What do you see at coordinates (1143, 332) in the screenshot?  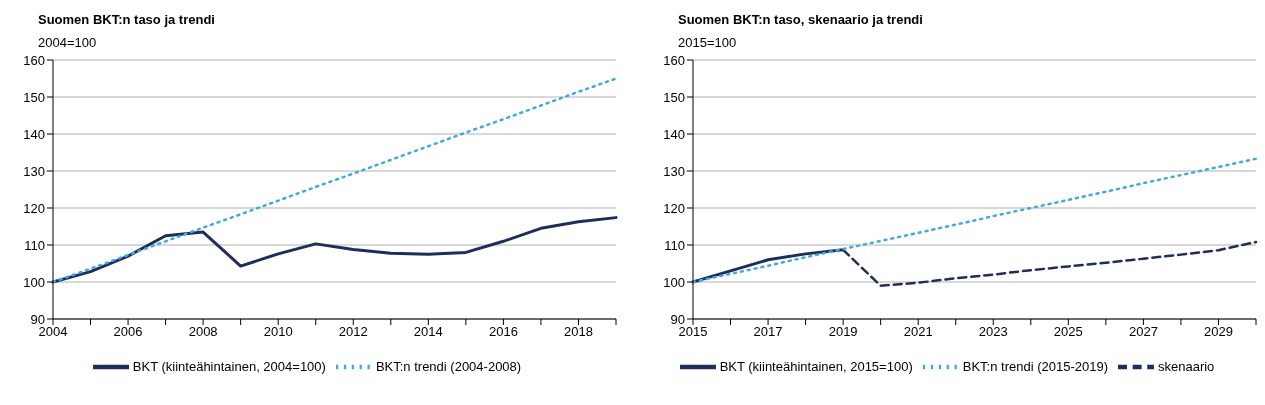 I see `x-tick-label: 2027` at bounding box center [1143, 332].